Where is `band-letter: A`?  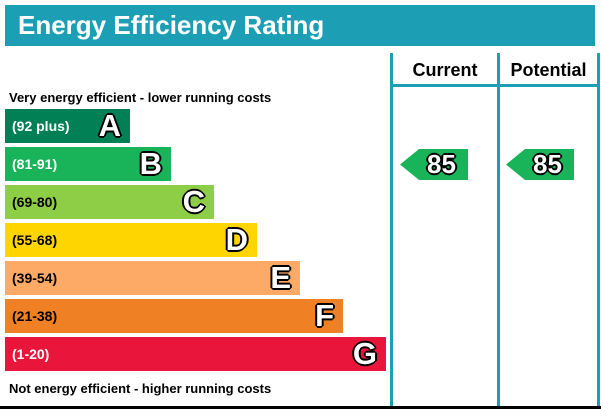 band-letter: A is located at coordinates (109, 125).